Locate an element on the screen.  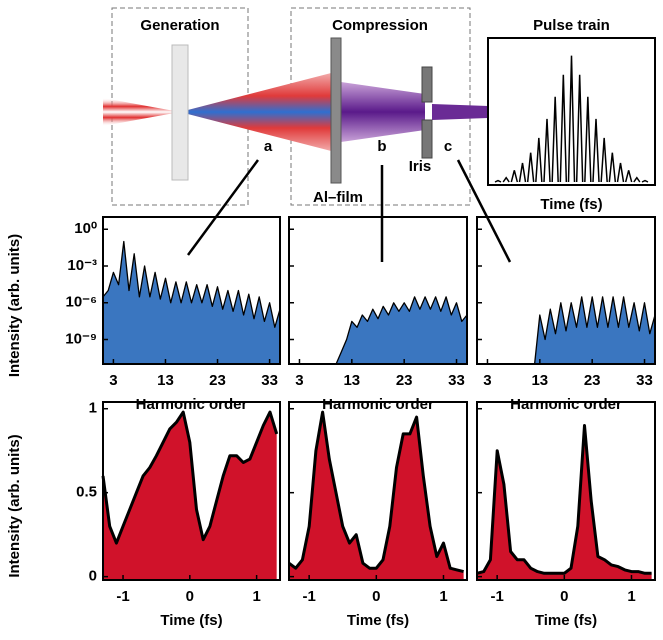
driving-beam is located at coordinates (141, 112).